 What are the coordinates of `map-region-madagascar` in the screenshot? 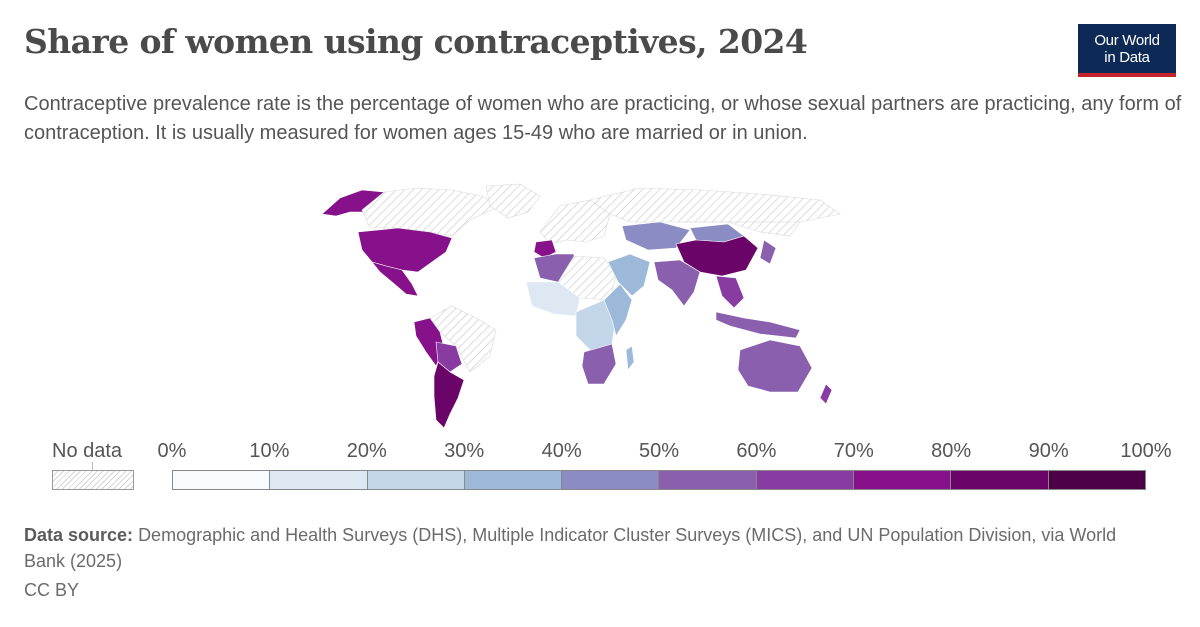 It's located at (630, 358).